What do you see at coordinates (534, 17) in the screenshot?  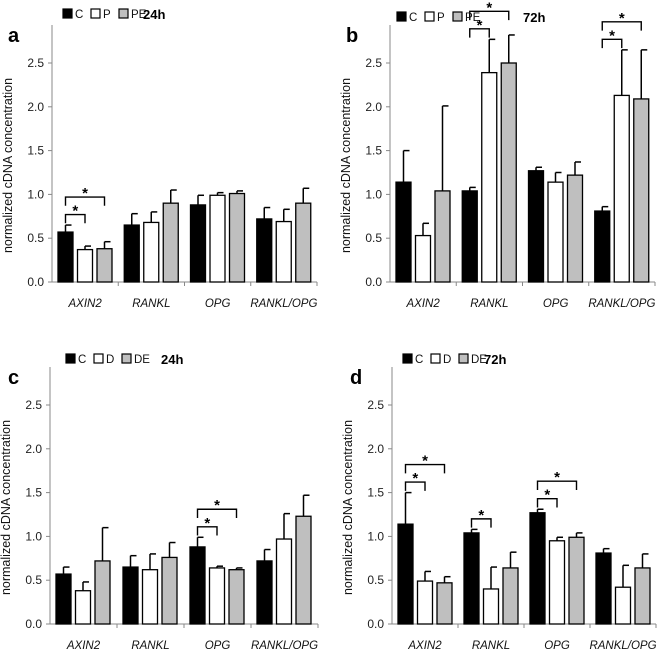 I see `panel-title: 72h` at bounding box center [534, 17].